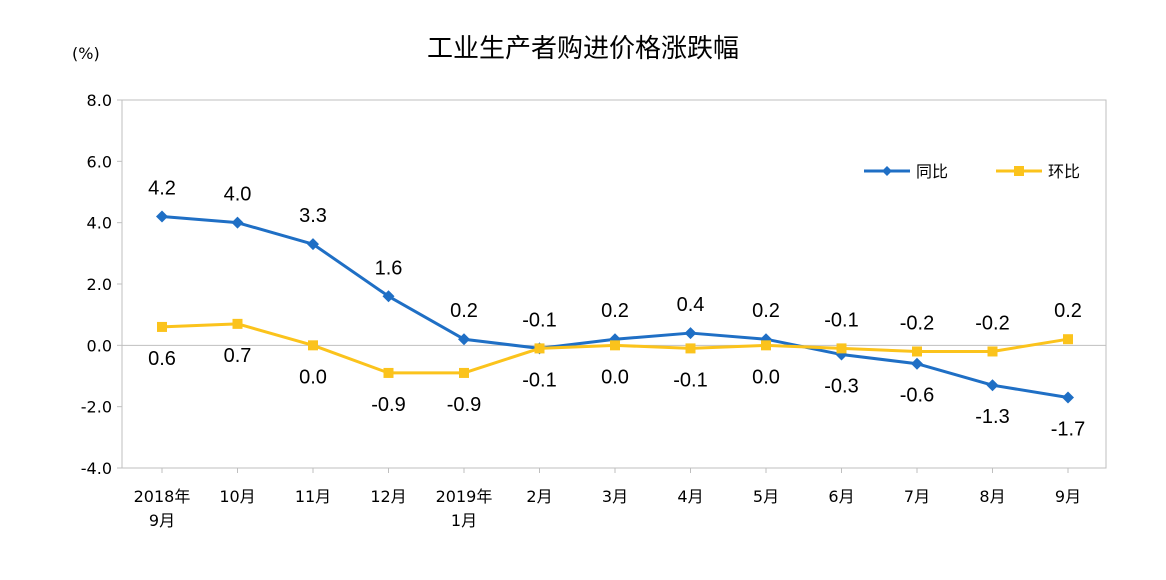  What do you see at coordinates (389, 268) in the screenshot?
I see `data-label: 1.6` at bounding box center [389, 268].